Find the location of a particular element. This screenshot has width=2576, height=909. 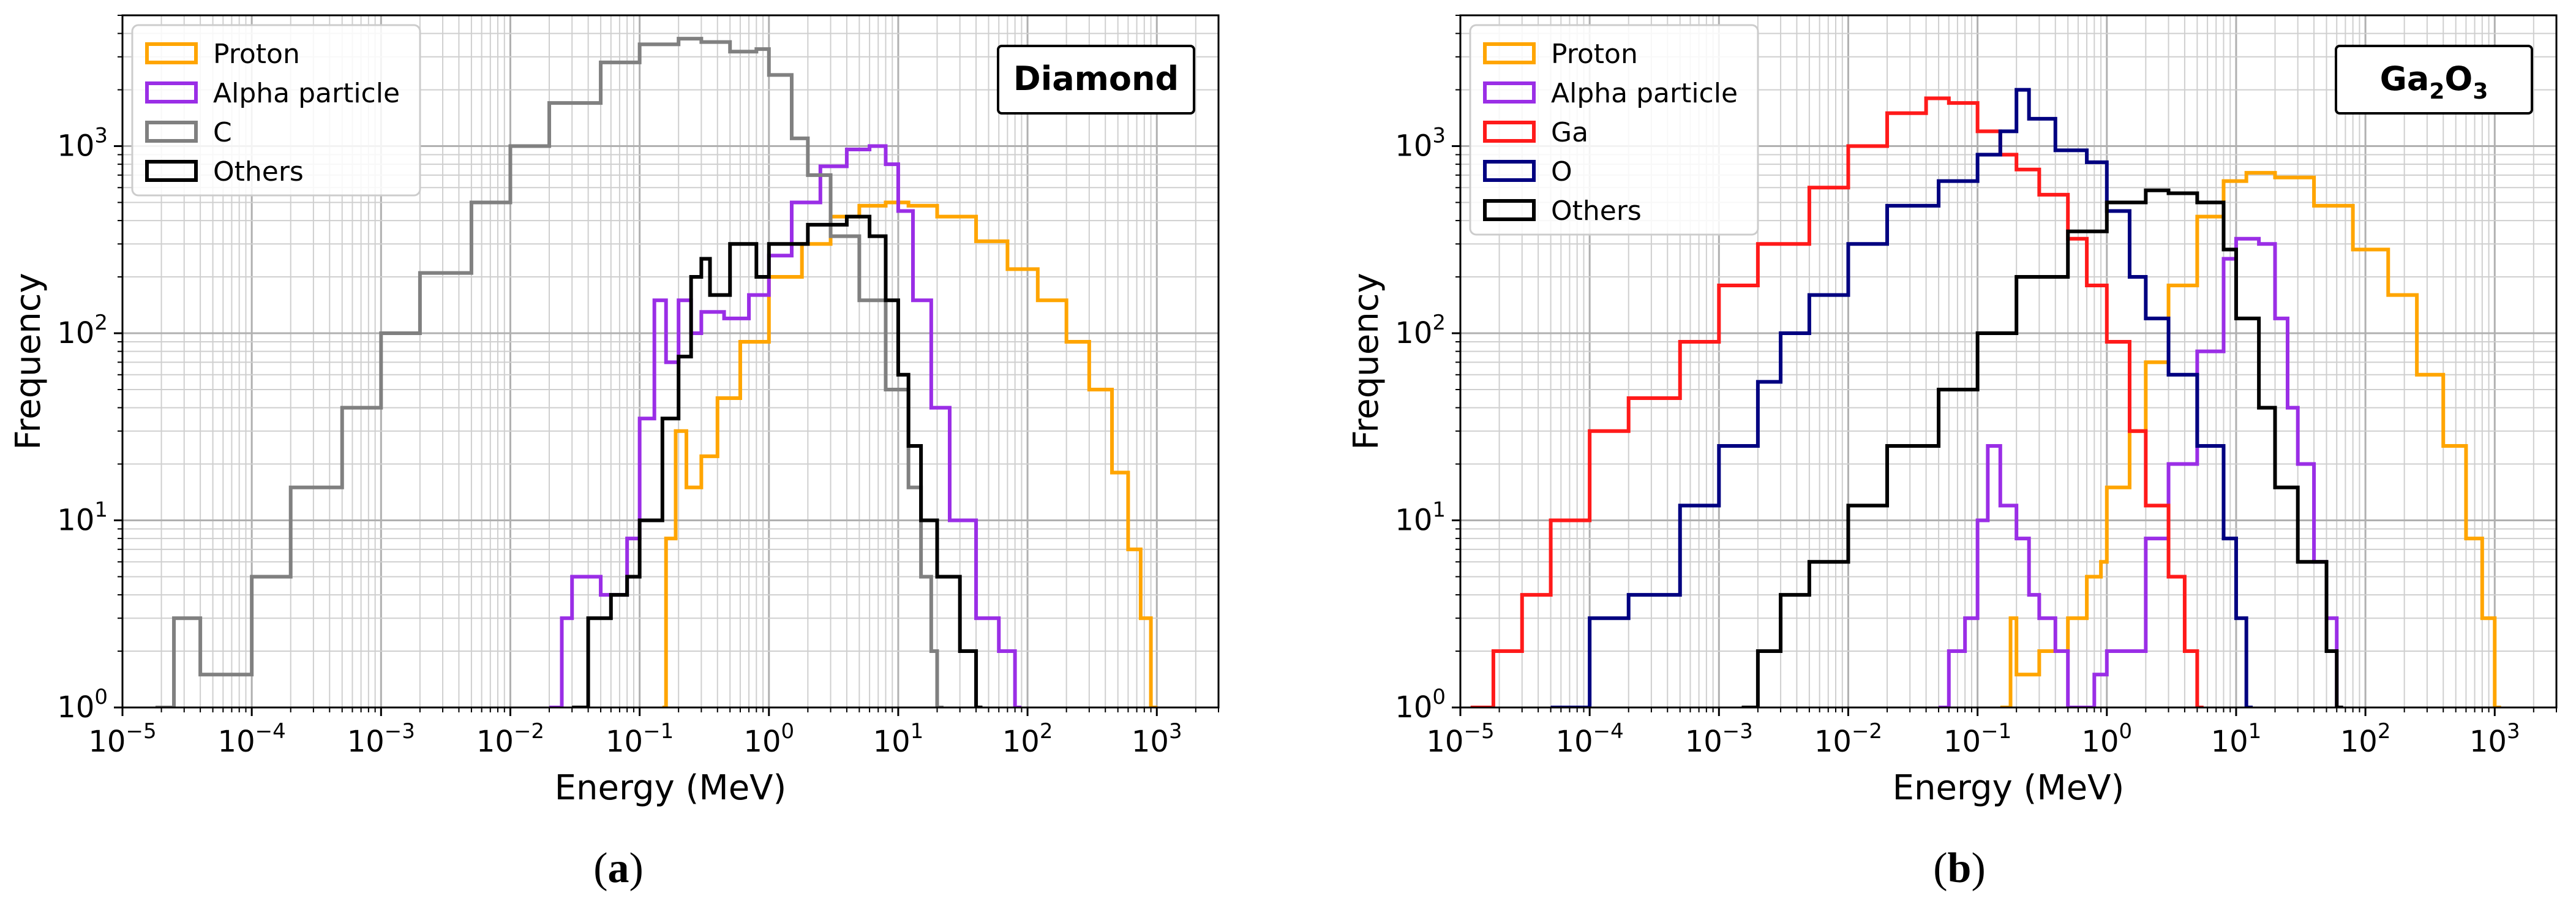

legend-label: O is located at coordinates (1561, 171).